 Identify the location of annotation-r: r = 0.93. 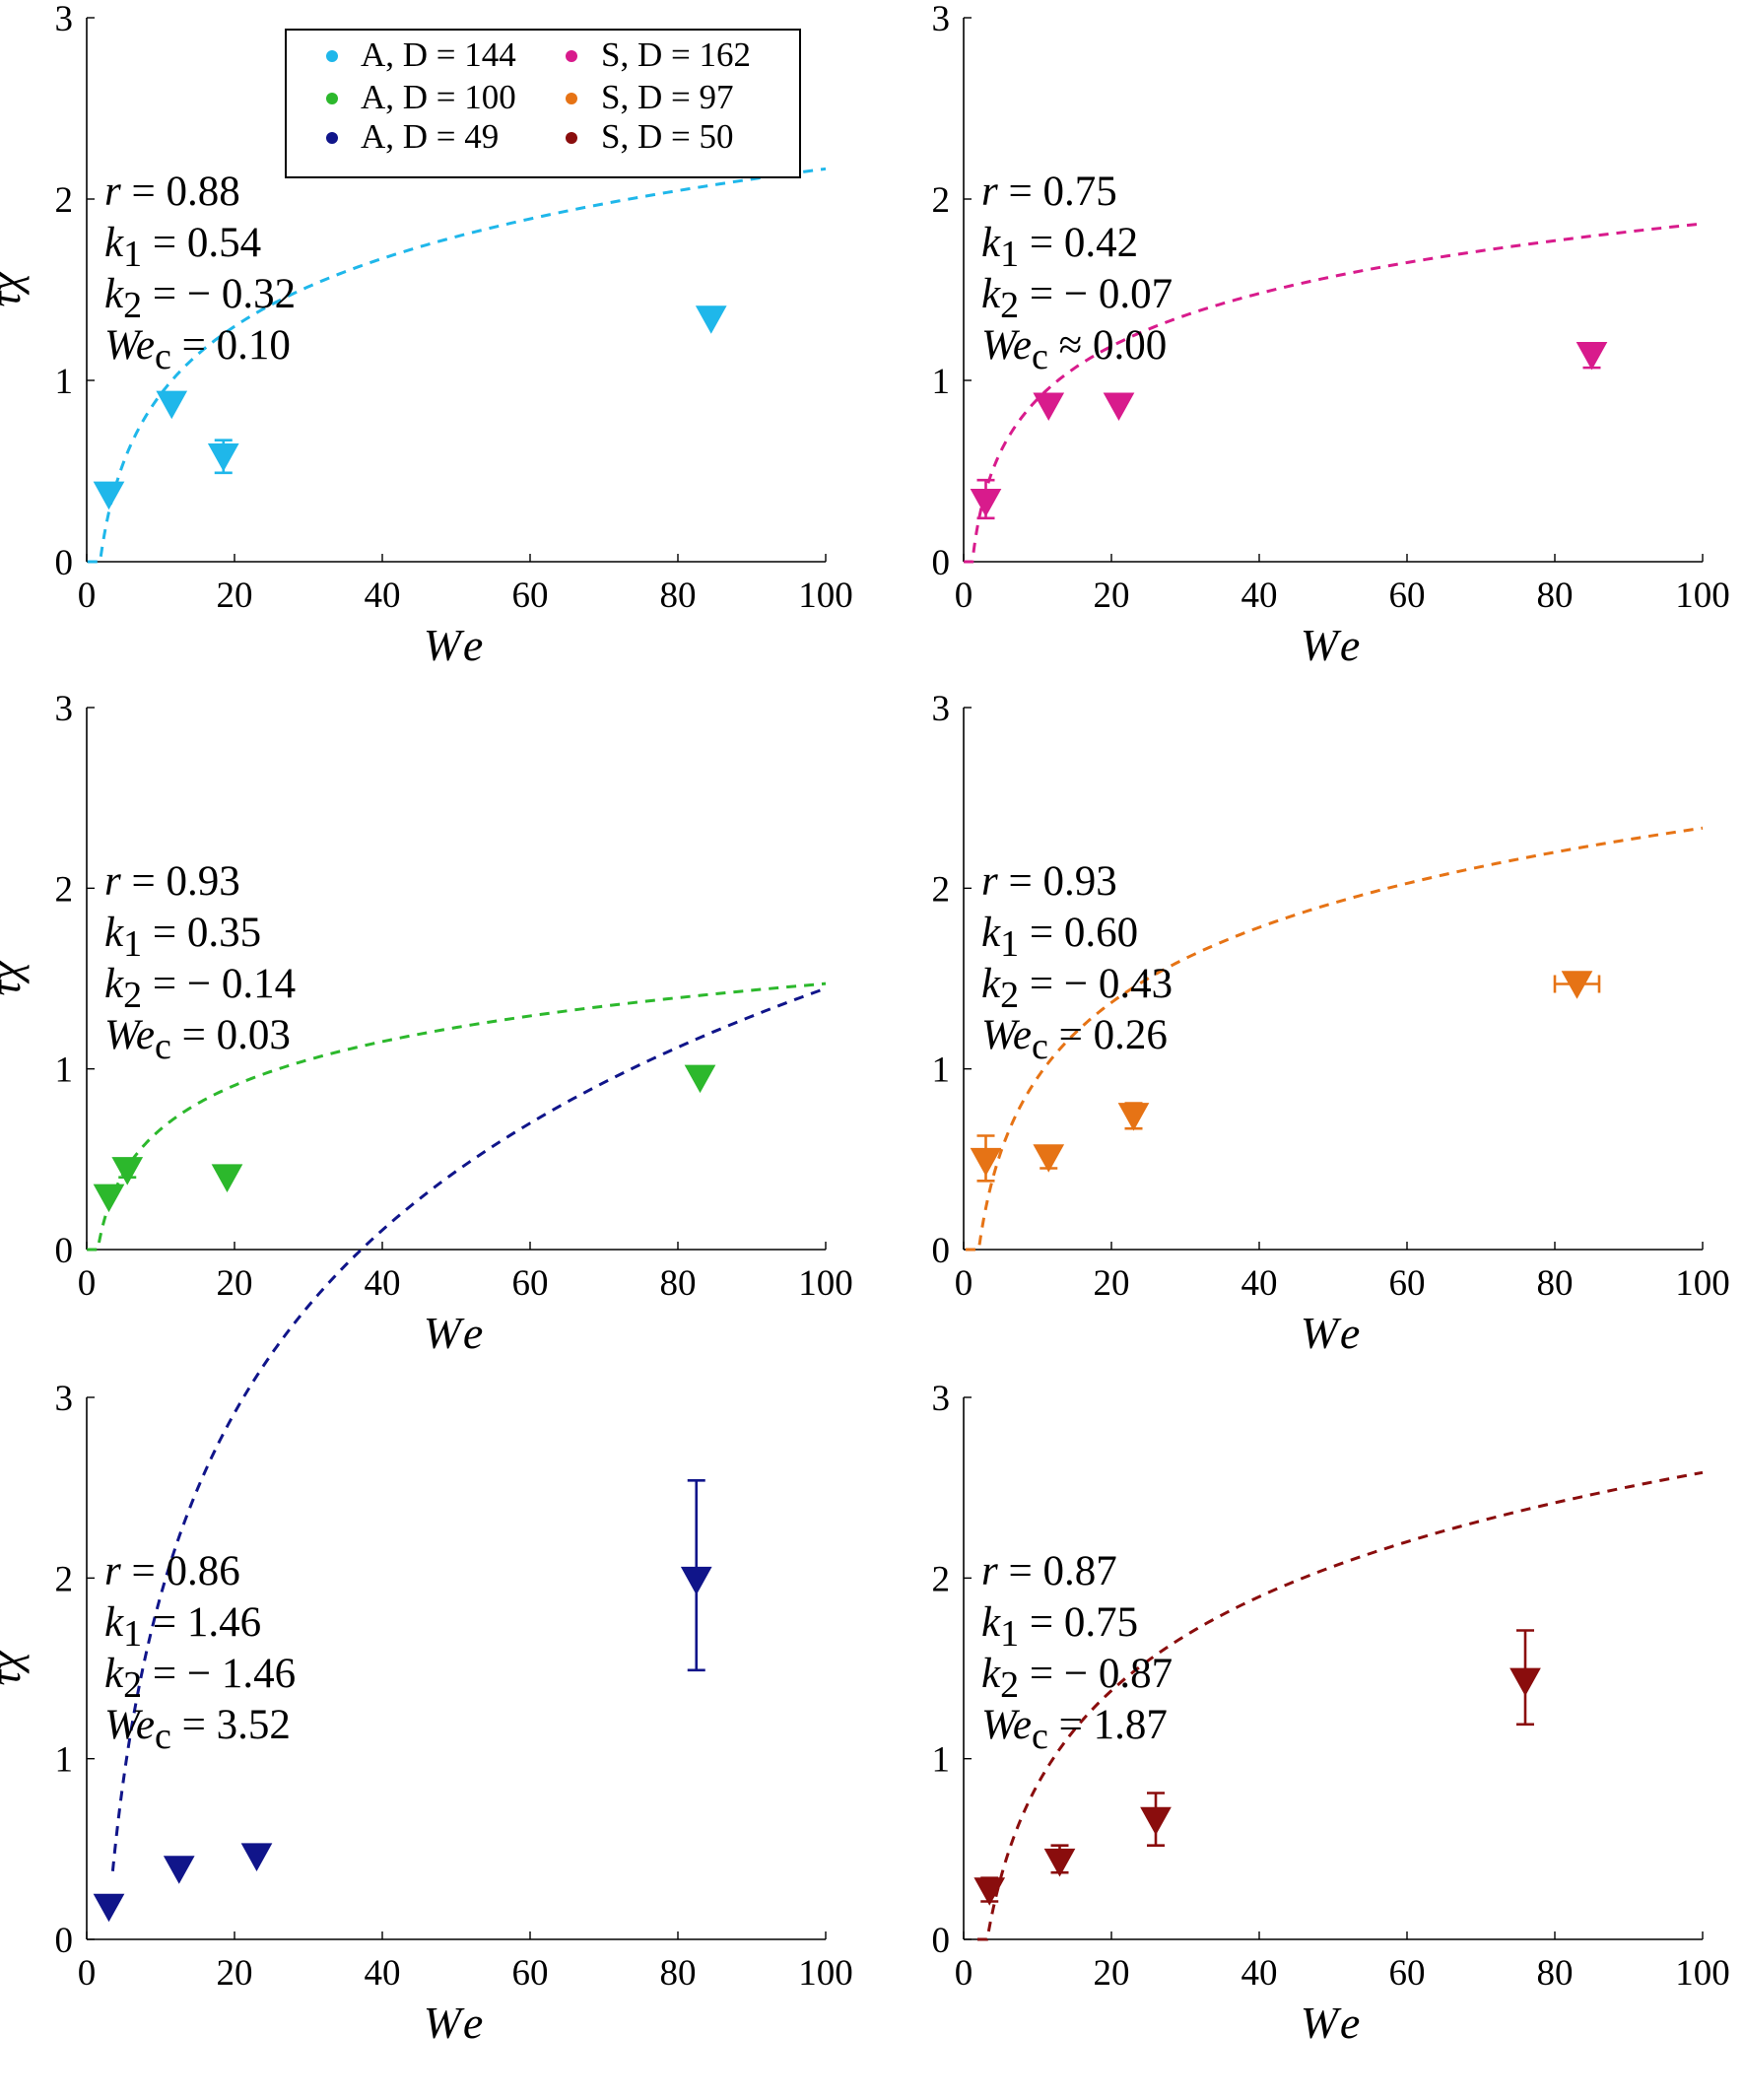
(172, 881).